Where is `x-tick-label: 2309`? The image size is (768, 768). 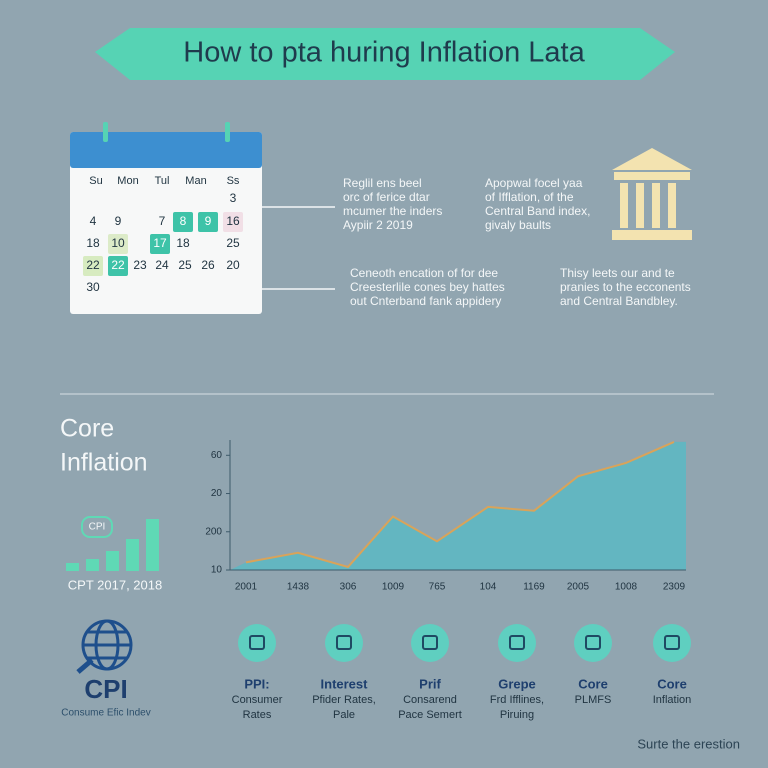
x-tick-label: 2309 is located at coordinates (674, 587).